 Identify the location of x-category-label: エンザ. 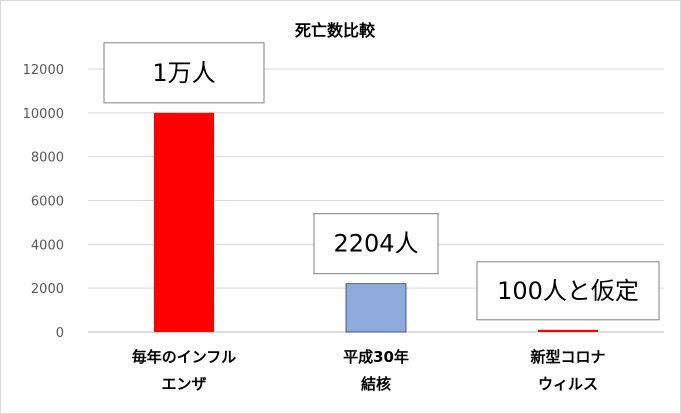
(183, 384).